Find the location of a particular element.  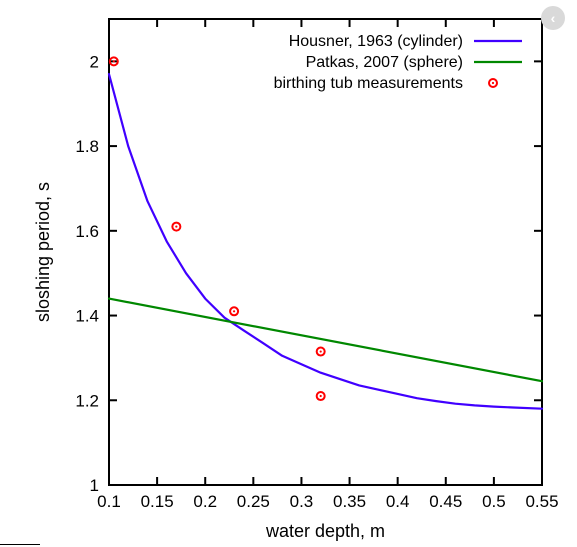

bottom-divider is located at coordinates (20, 544).